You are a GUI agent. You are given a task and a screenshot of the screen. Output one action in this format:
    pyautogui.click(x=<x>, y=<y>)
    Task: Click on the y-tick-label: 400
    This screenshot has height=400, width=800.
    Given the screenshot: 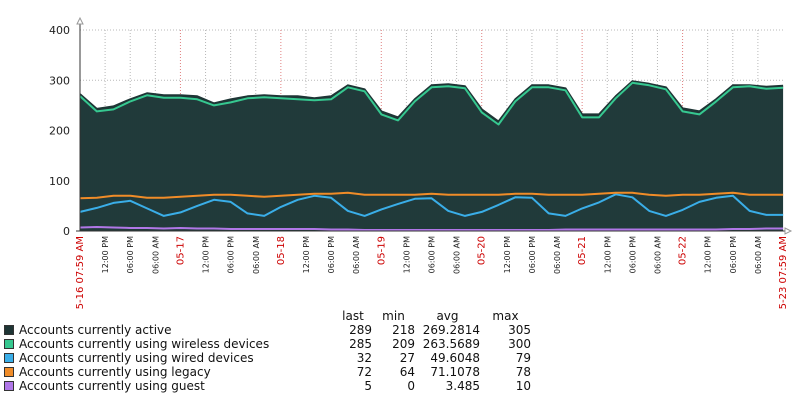 What is the action you would take?
    pyautogui.click(x=59, y=30)
    